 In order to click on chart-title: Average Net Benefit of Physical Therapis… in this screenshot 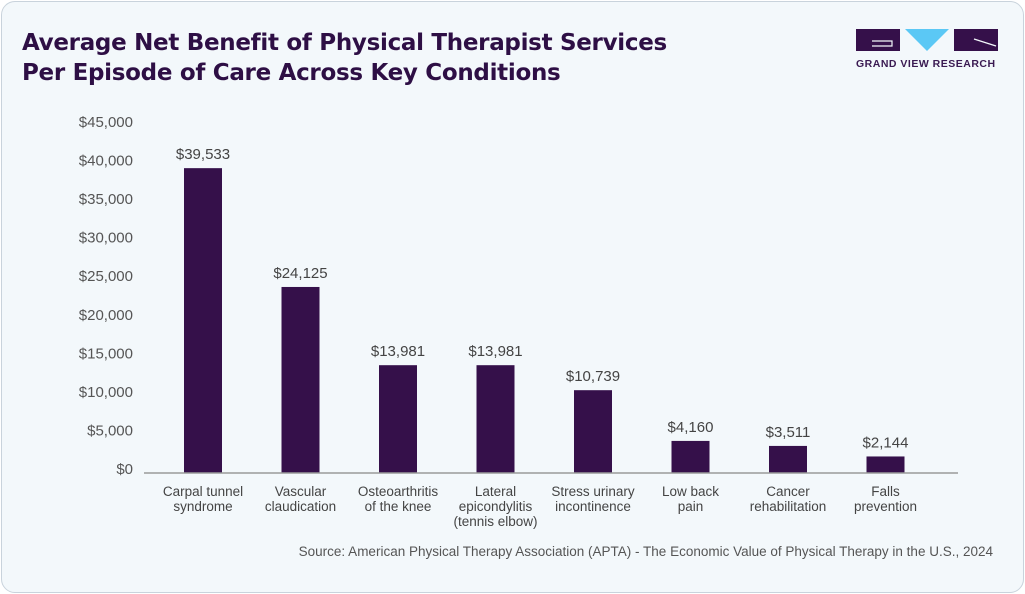, I will do `click(344, 58)`.